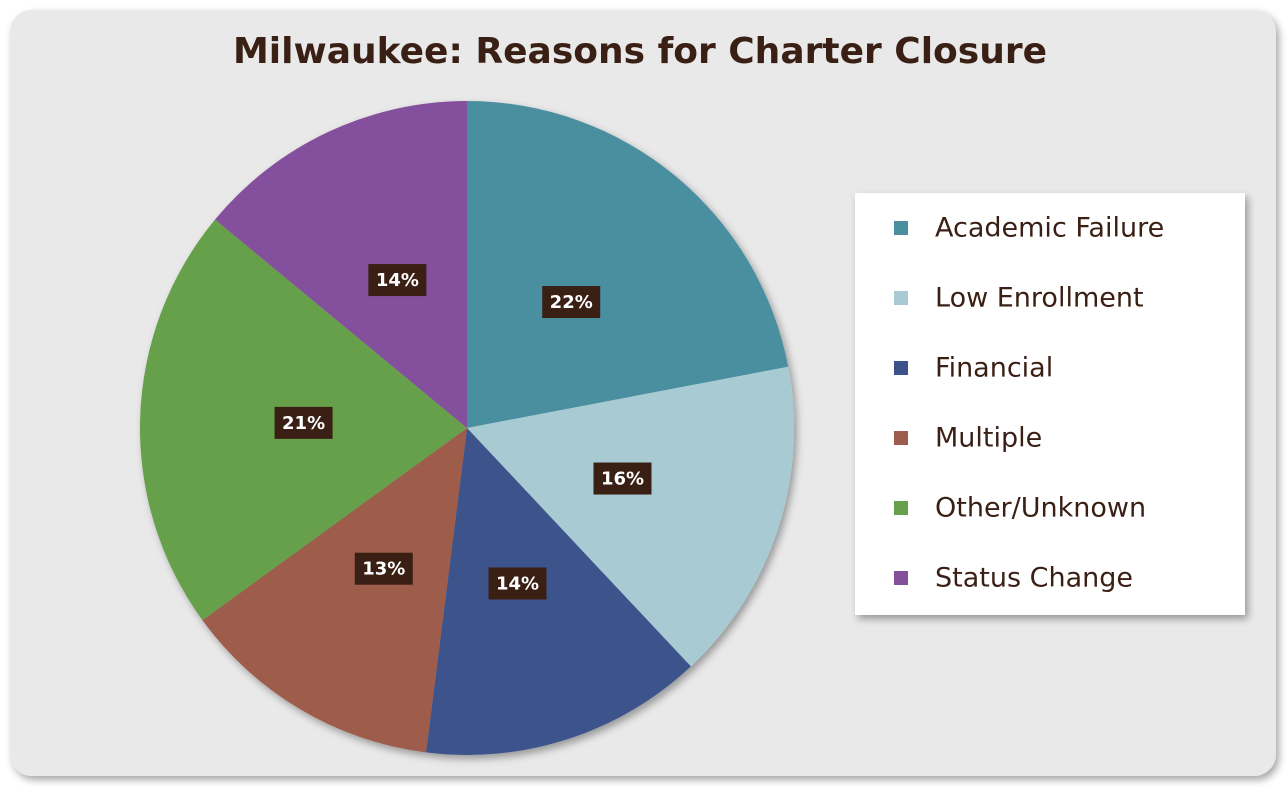 The image size is (1288, 790). I want to click on legend-label: Other/Unknown, so click(1040, 508).